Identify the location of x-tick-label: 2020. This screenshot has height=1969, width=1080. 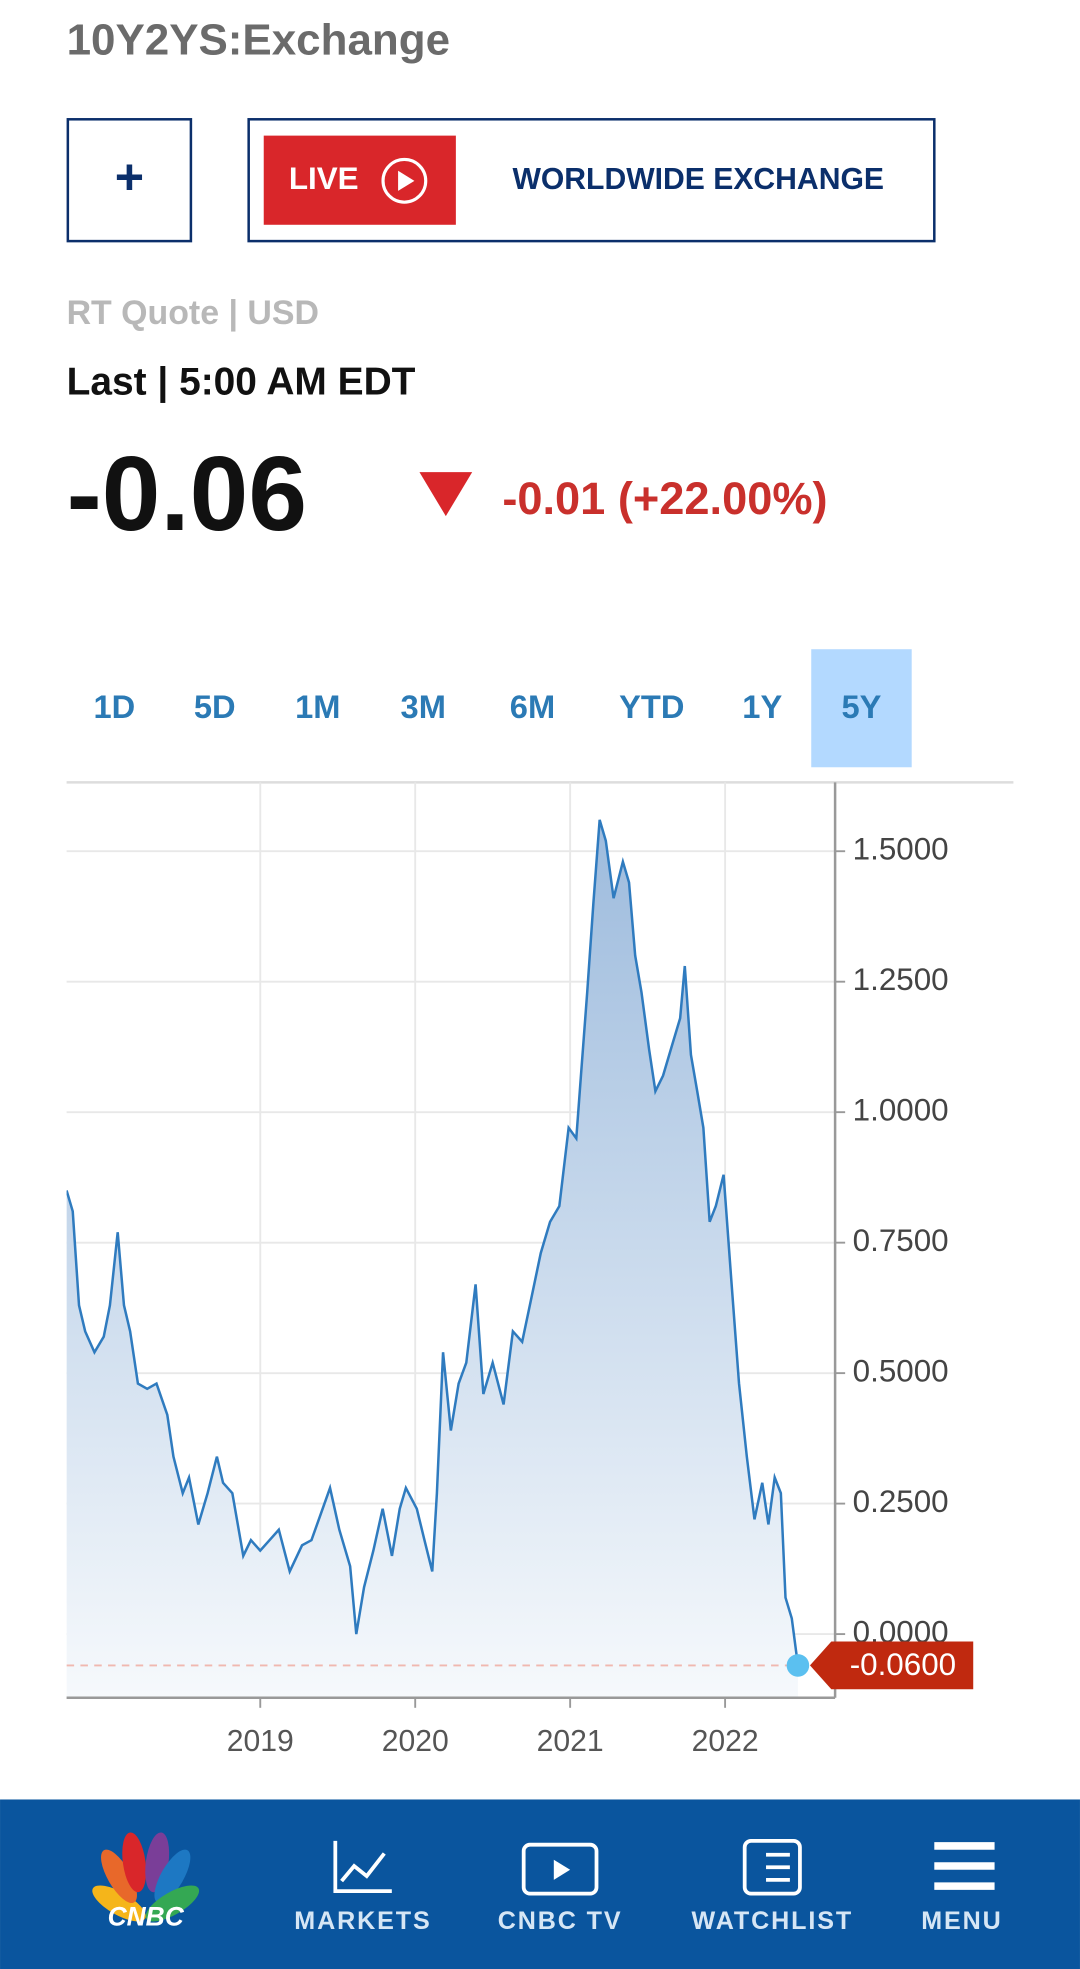
(415, 1741).